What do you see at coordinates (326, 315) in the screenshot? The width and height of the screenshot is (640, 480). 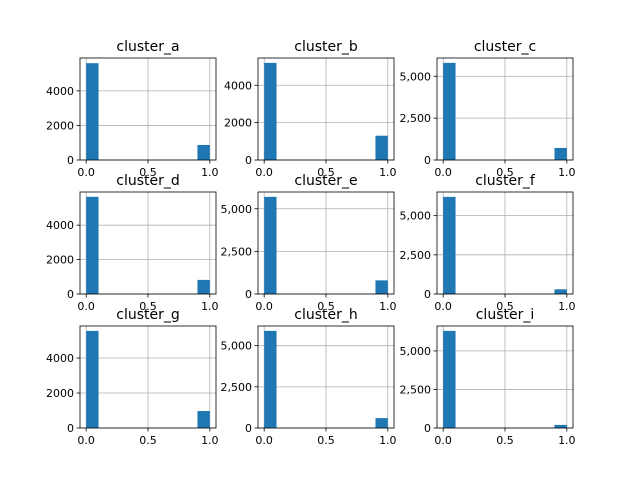 I see `panel-title: cluster_h` at bounding box center [326, 315].